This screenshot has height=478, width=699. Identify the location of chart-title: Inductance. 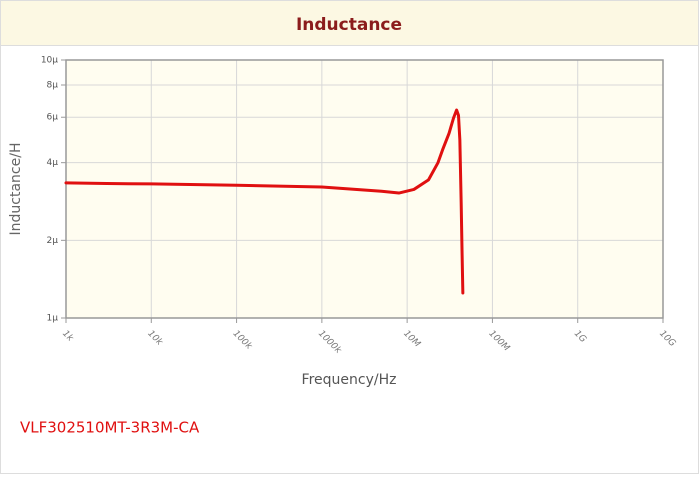
(349, 25).